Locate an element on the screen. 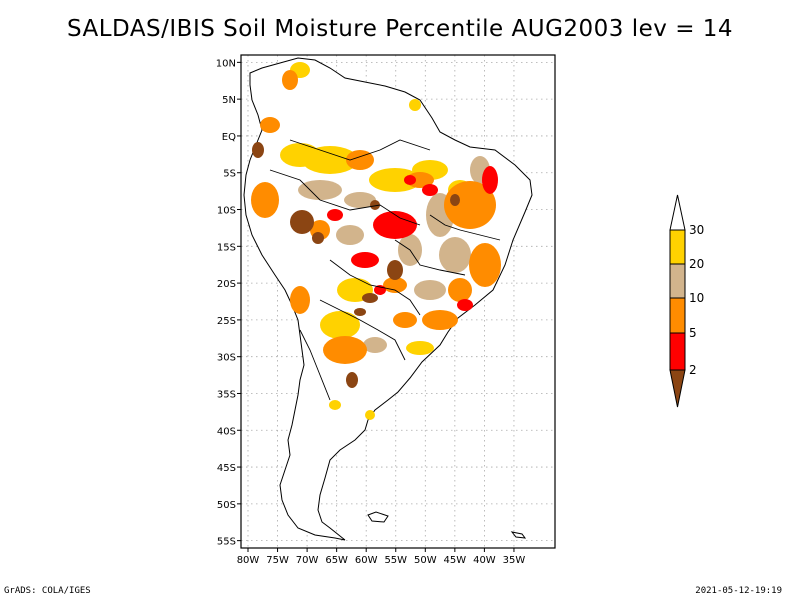 This screenshot has height=600, width=800. x-tick-label: 55W is located at coordinates (395, 560).